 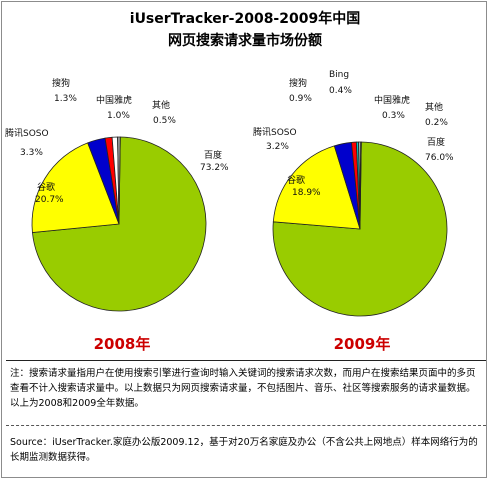 What do you see at coordinates (245, 19) in the screenshot?
I see `chart-title-line1: iUserTracker-2008-2009年中国` at bounding box center [245, 19].